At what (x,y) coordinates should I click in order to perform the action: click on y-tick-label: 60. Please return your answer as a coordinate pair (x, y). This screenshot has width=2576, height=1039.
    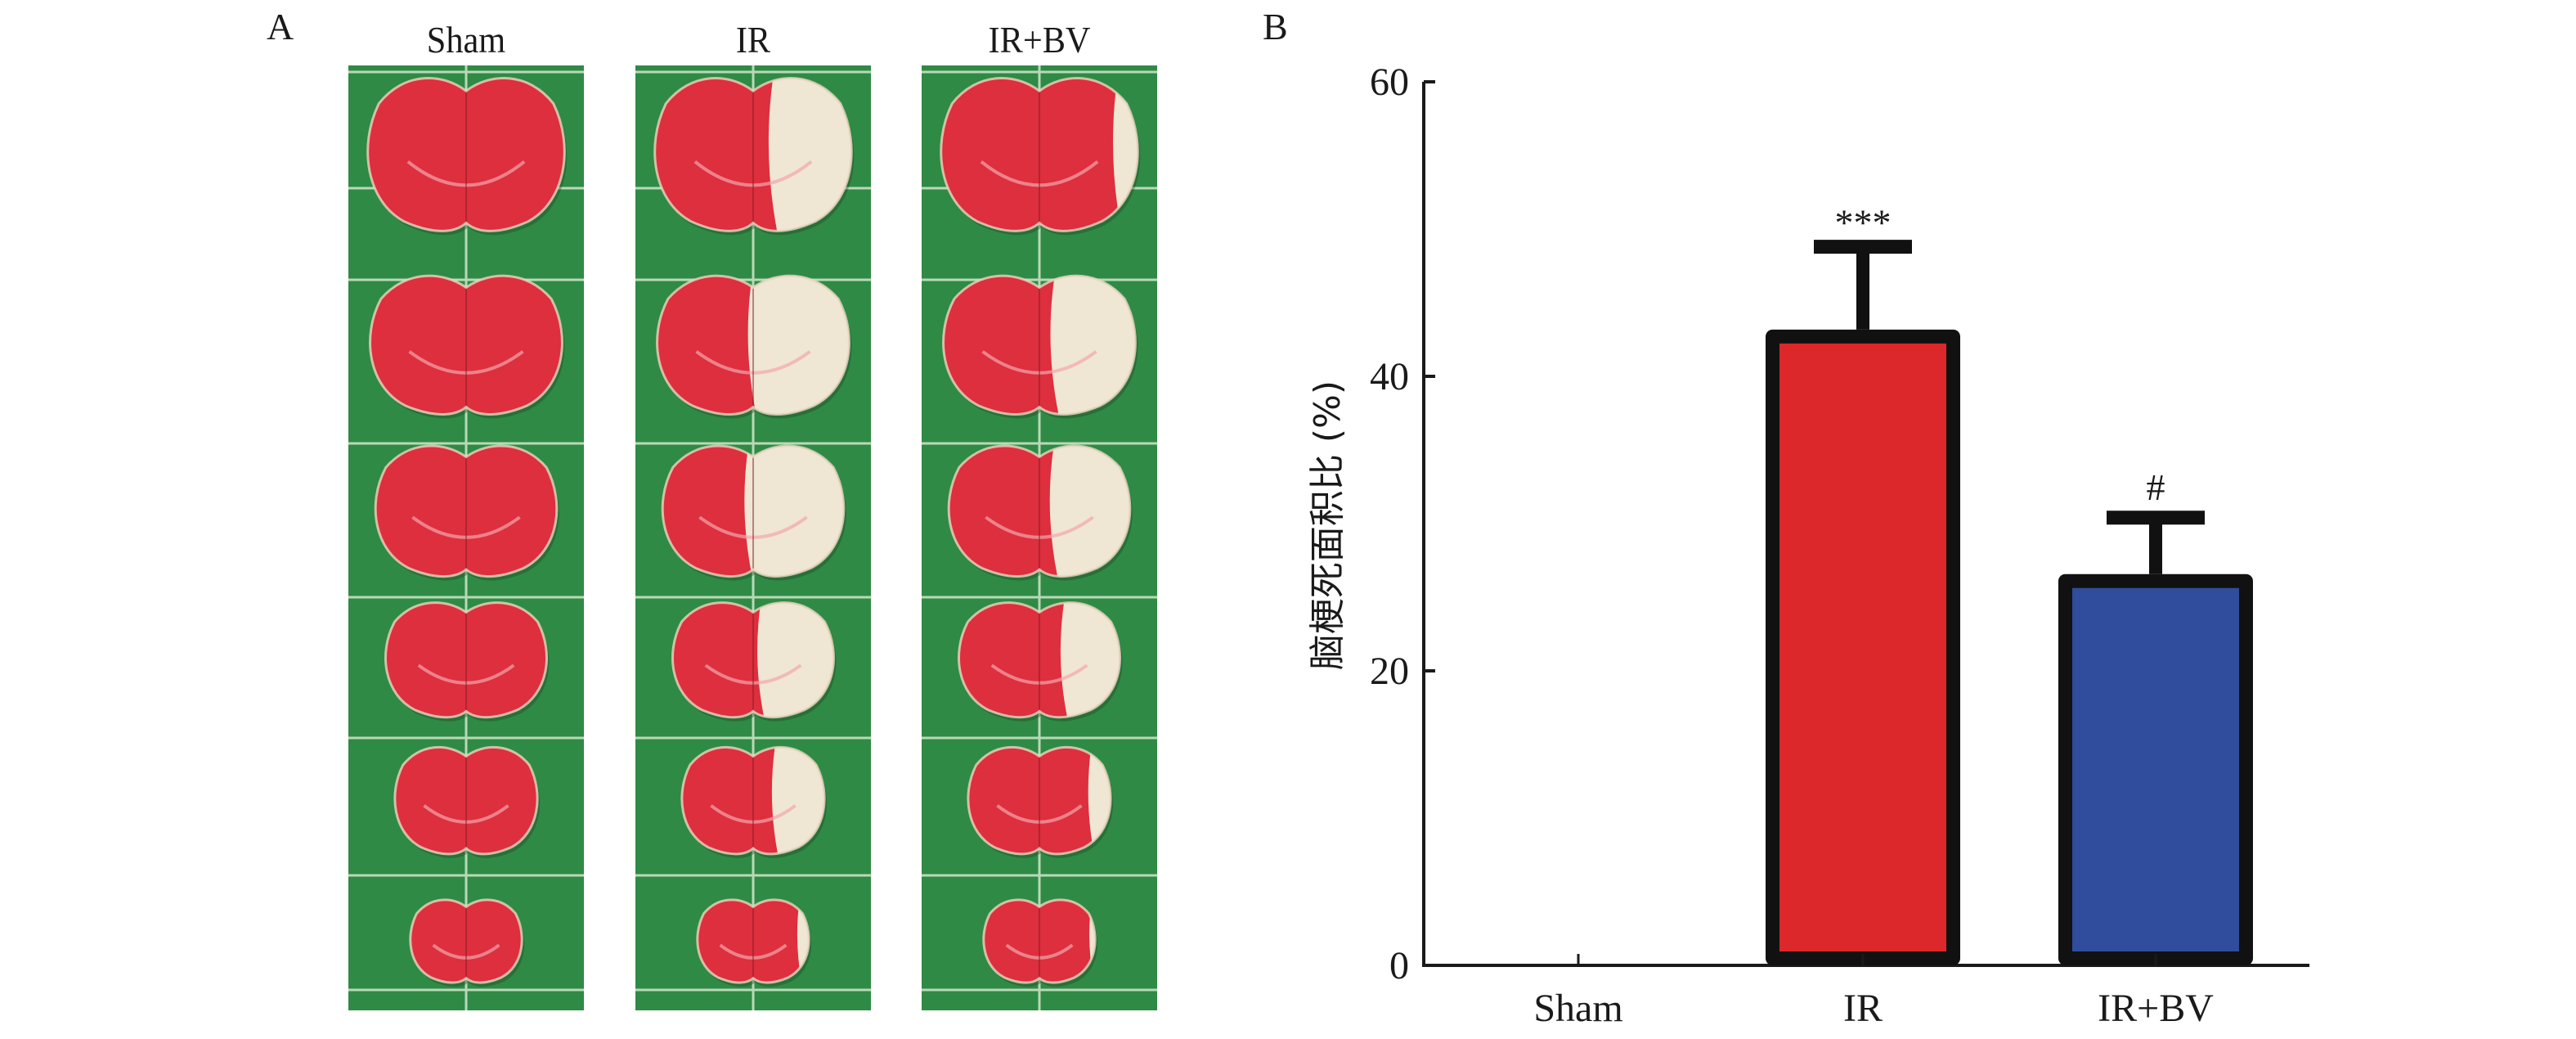
    Looking at the image, I should click on (1389, 82).